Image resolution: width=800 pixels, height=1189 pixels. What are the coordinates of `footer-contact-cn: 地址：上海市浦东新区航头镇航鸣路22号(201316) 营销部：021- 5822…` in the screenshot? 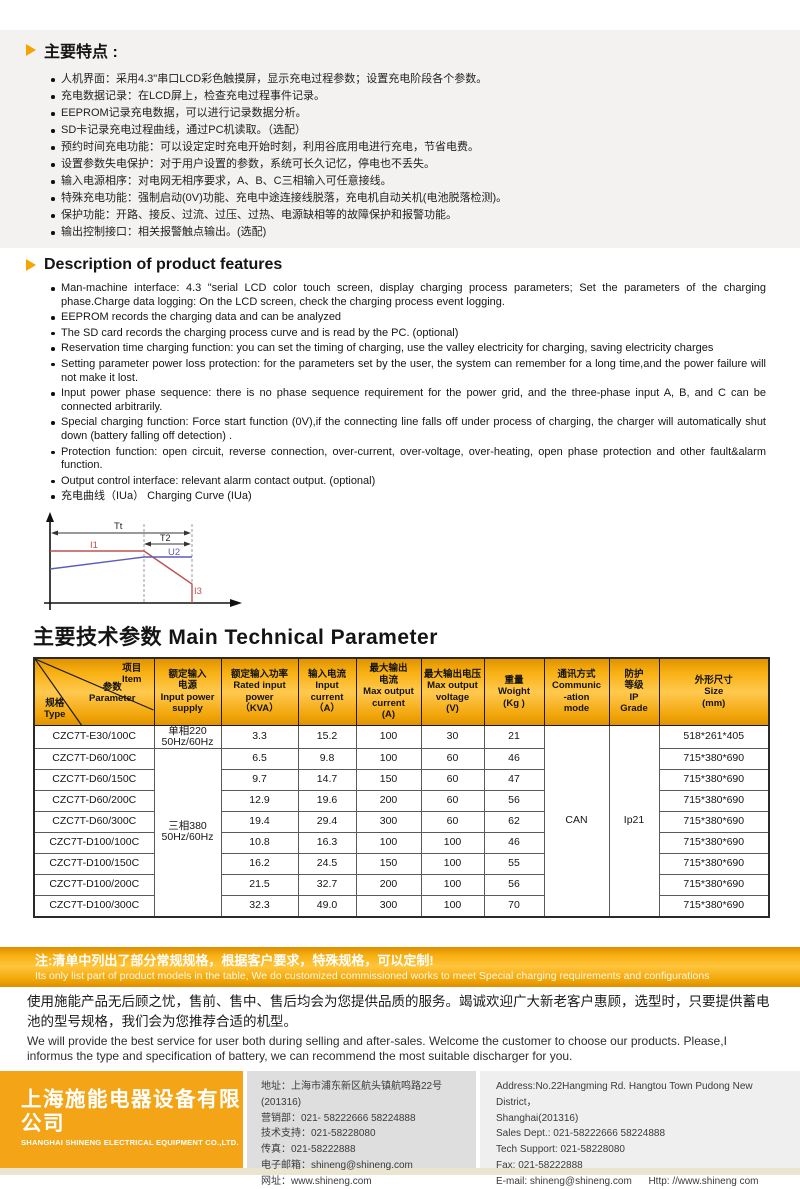 It's located at (361, 1128).